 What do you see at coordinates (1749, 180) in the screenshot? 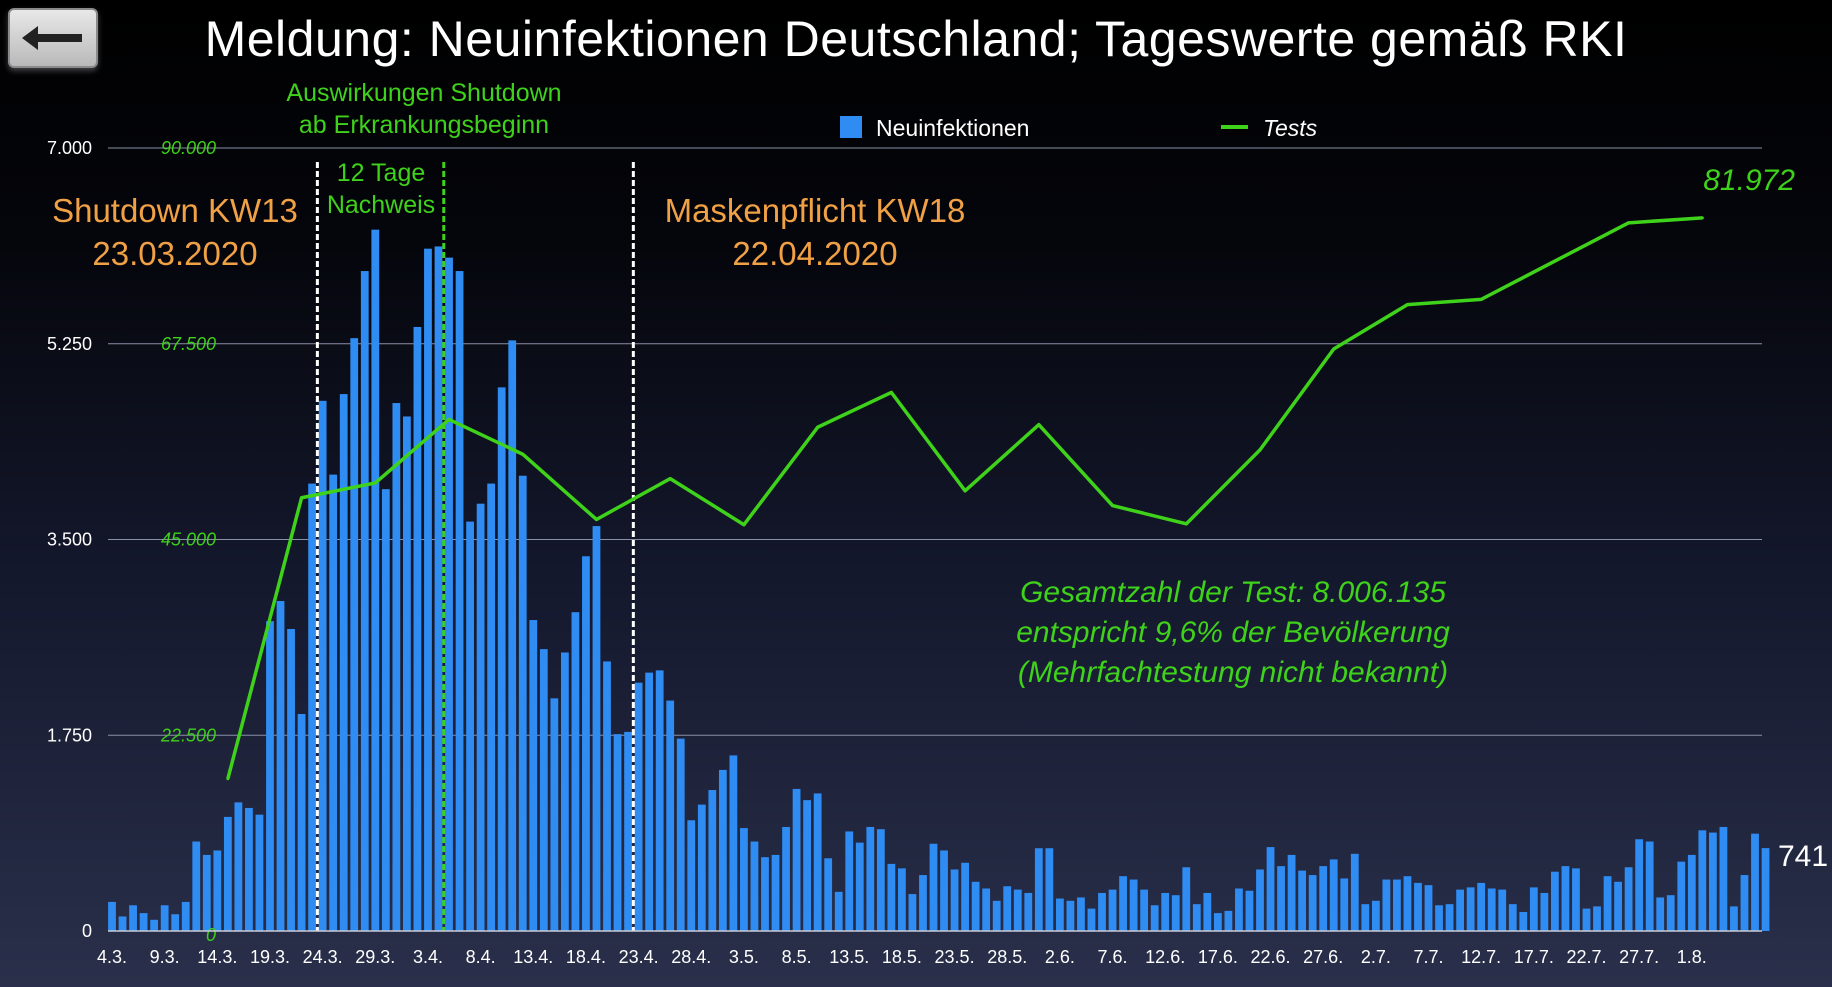
I see `line-last-value-label: 81.972` at bounding box center [1749, 180].